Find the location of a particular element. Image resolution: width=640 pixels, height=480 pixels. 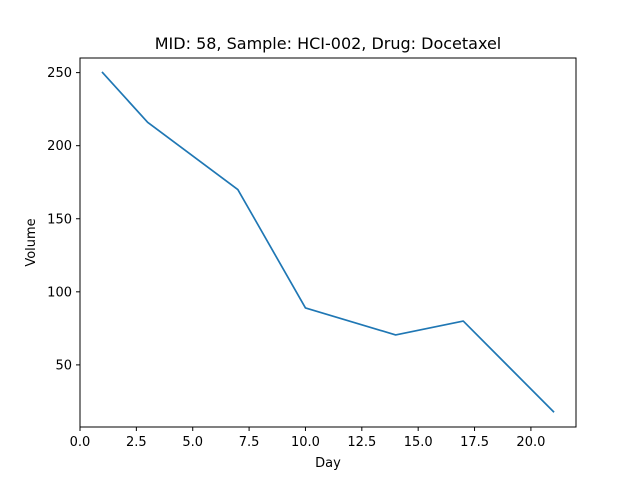

y-tick-label: 150 is located at coordinates (59, 219).